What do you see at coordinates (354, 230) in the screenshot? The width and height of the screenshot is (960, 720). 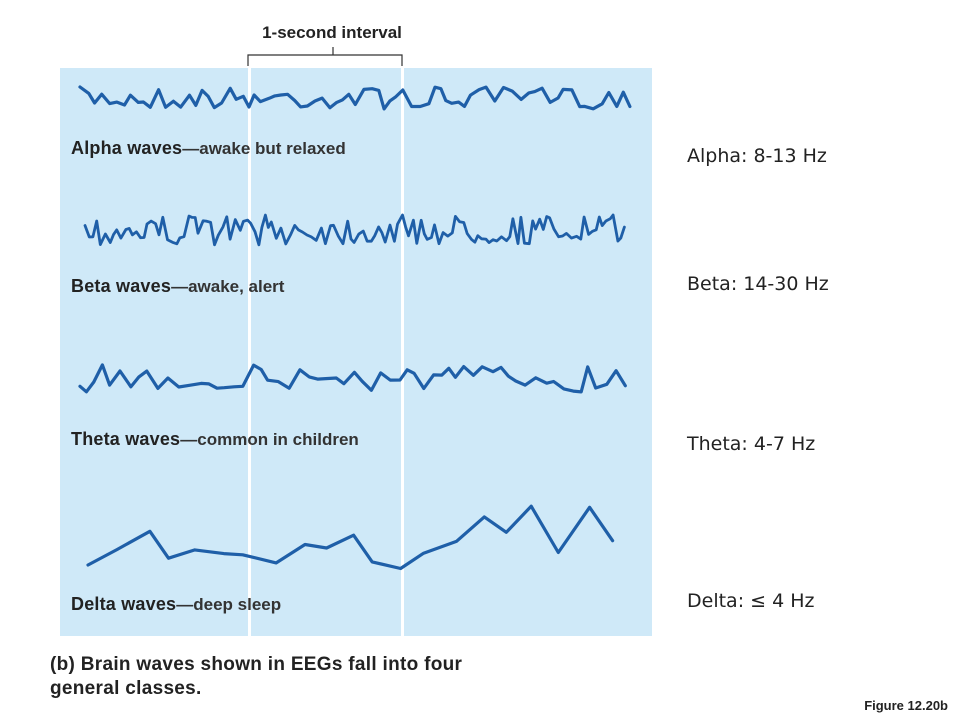 I see `beta-trace` at bounding box center [354, 230].